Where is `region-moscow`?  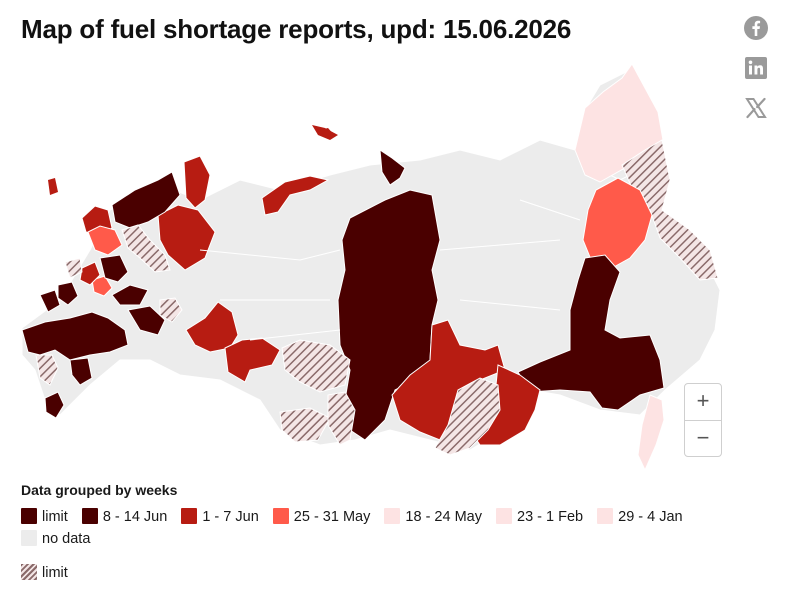 region-moscow is located at coordinates (102, 286).